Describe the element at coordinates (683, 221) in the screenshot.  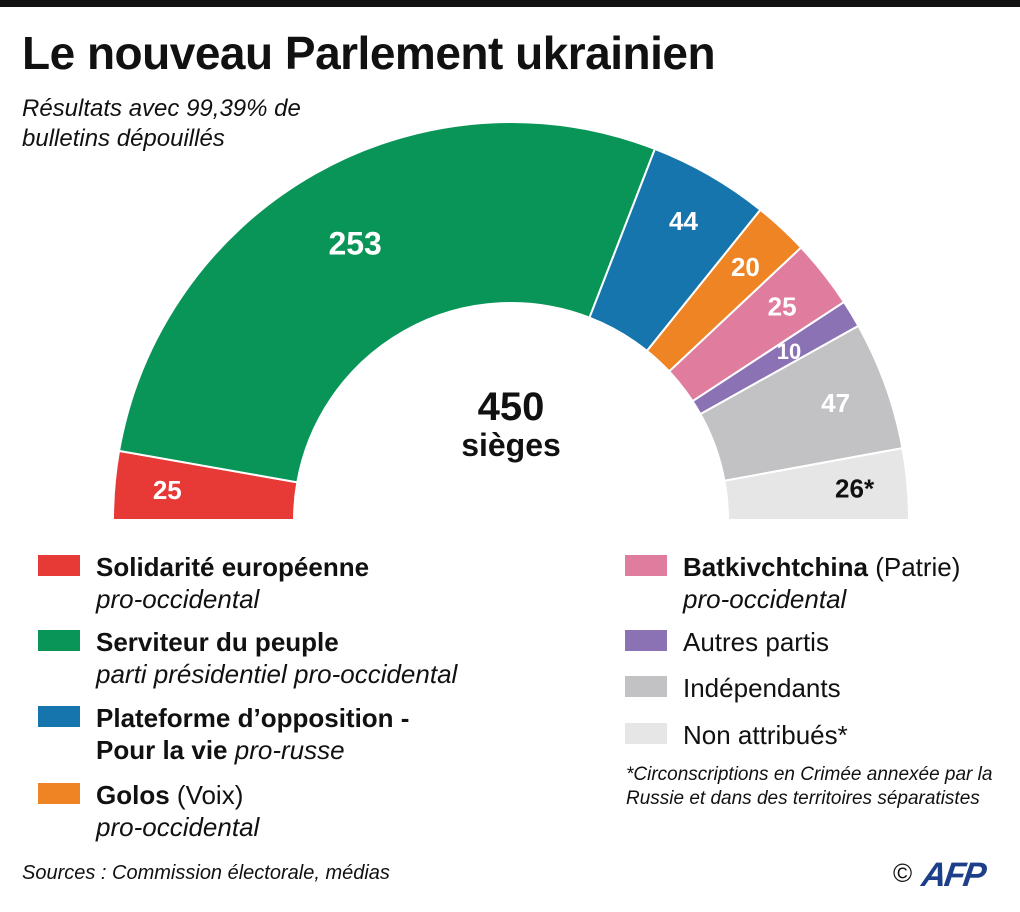
I see `seat-value-label-2: 44` at that location.